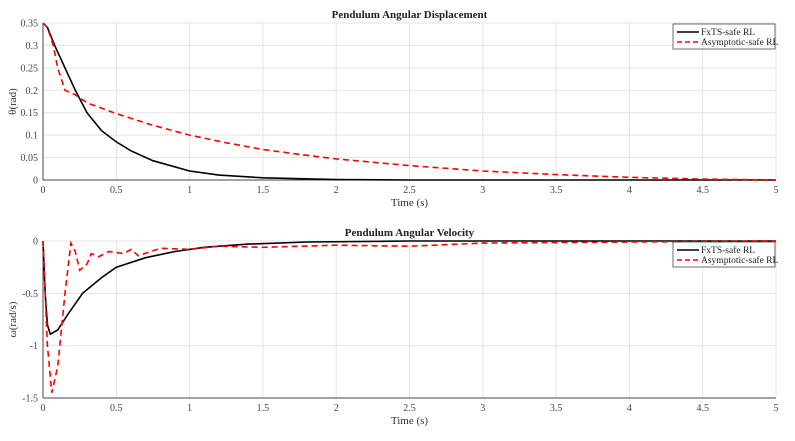  What do you see at coordinates (30, 113) in the screenshot?
I see `y-tick-label: 0.15` at bounding box center [30, 113].